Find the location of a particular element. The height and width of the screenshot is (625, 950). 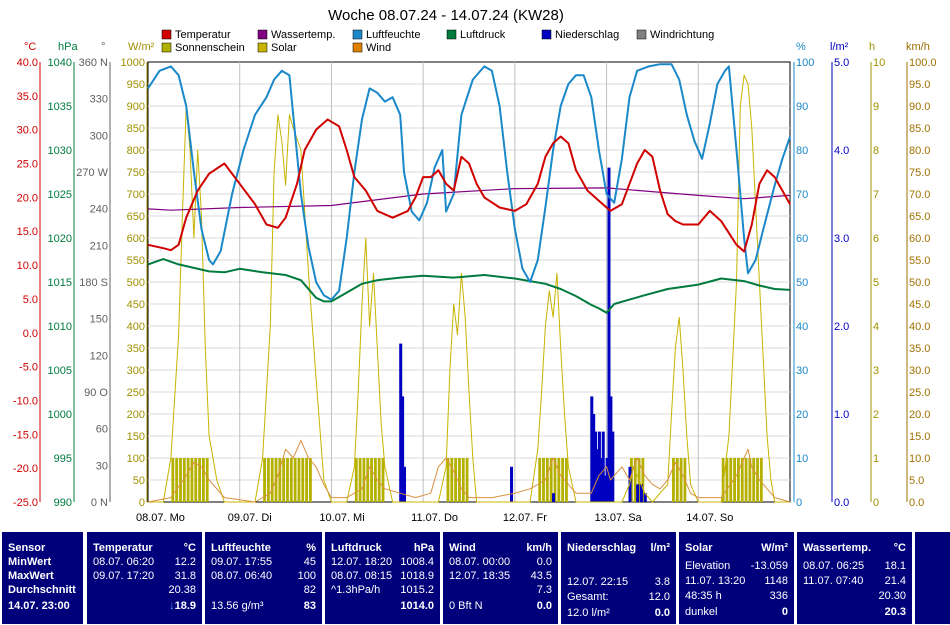

sun-tick-label: 0 is located at coordinates (876, 503).